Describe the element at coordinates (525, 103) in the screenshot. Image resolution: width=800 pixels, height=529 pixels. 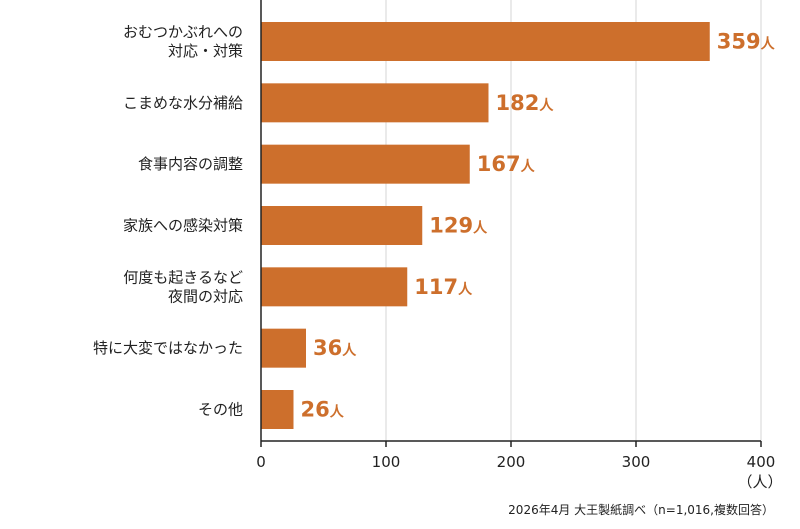
I see `data-label: 182人` at that location.